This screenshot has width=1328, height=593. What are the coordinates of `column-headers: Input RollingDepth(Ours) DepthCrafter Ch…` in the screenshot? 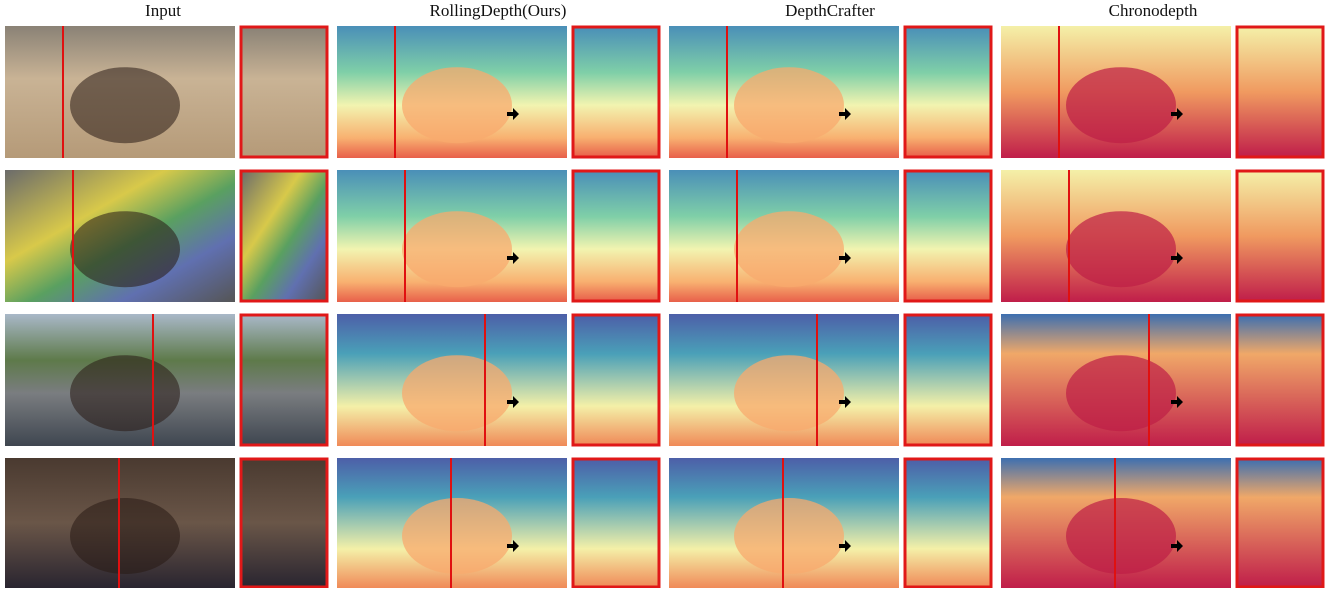 It's located at (671, 10).